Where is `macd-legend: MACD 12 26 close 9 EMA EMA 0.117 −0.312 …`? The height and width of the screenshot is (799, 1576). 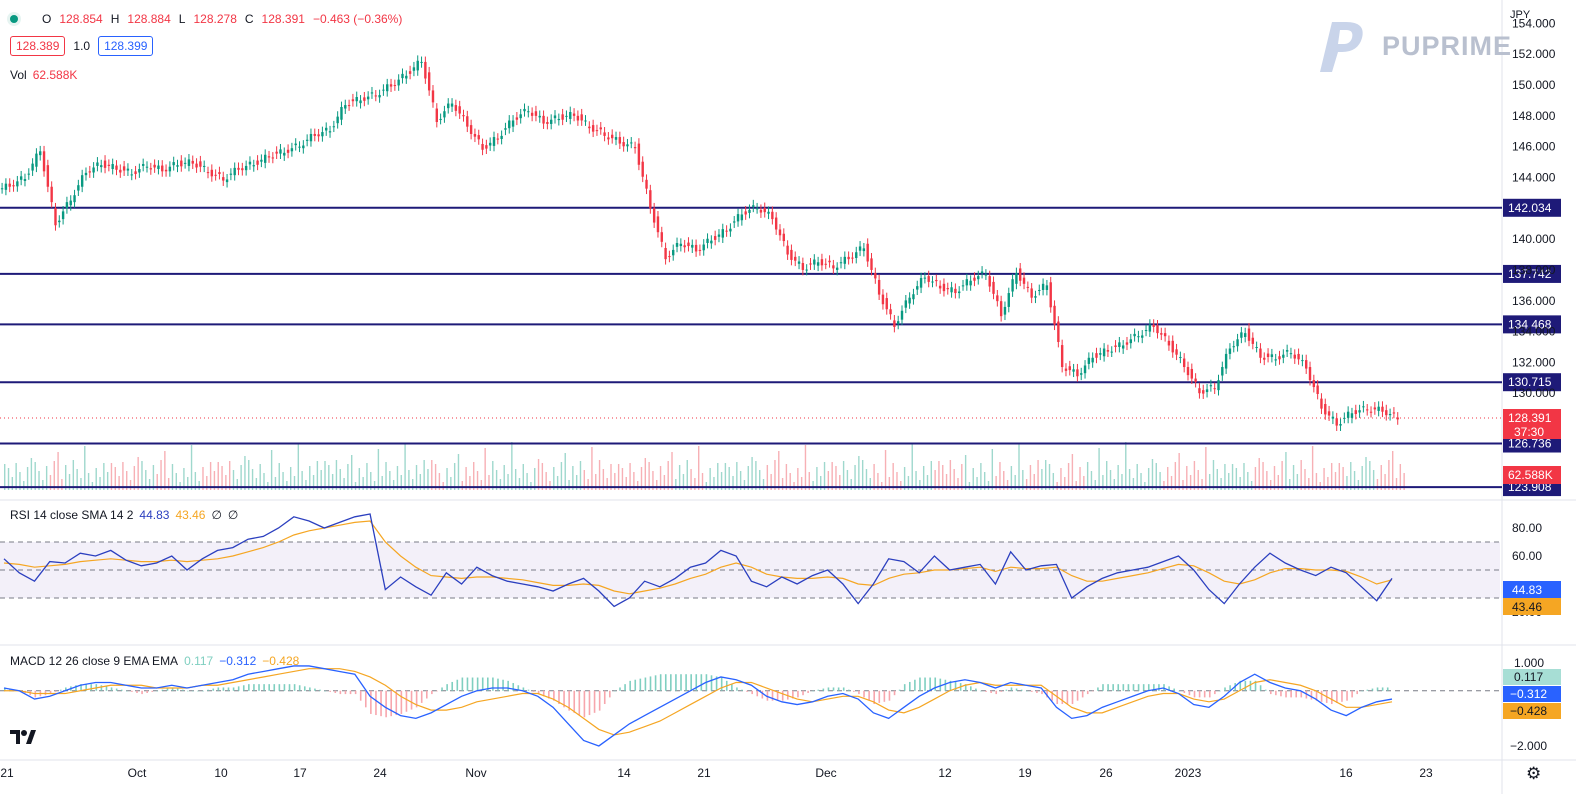 macd-legend: MACD 12 26 close 9 EMA EMA 0.117 −0.312 … is located at coordinates (154, 661).